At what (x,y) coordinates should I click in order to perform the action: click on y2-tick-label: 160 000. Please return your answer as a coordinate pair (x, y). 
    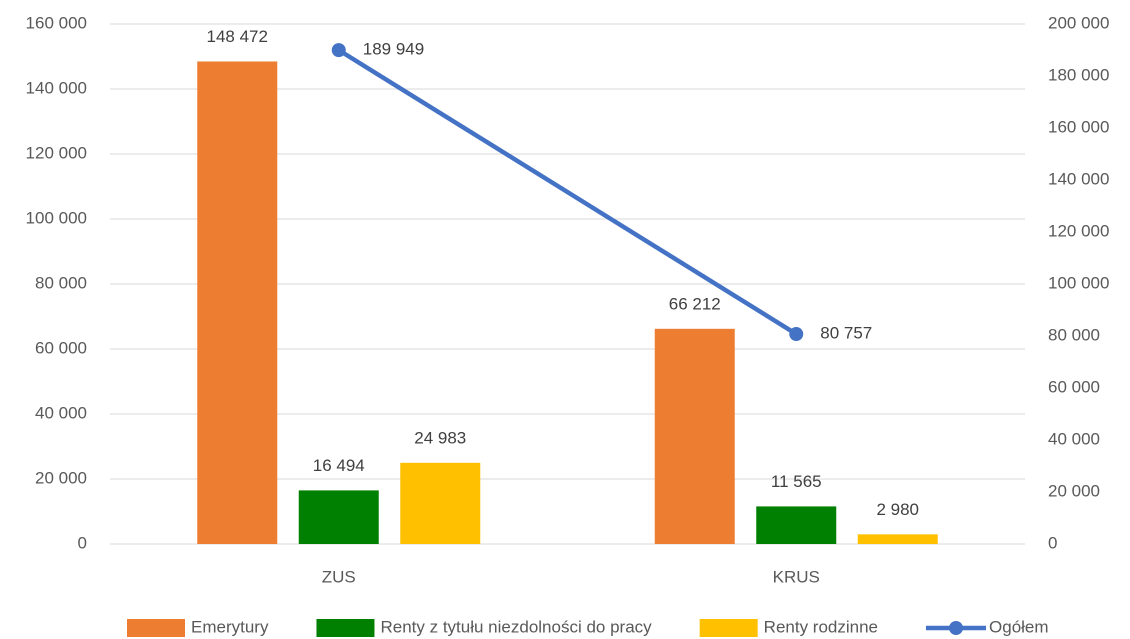
    Looking at the image, I should click on (1078, 126).